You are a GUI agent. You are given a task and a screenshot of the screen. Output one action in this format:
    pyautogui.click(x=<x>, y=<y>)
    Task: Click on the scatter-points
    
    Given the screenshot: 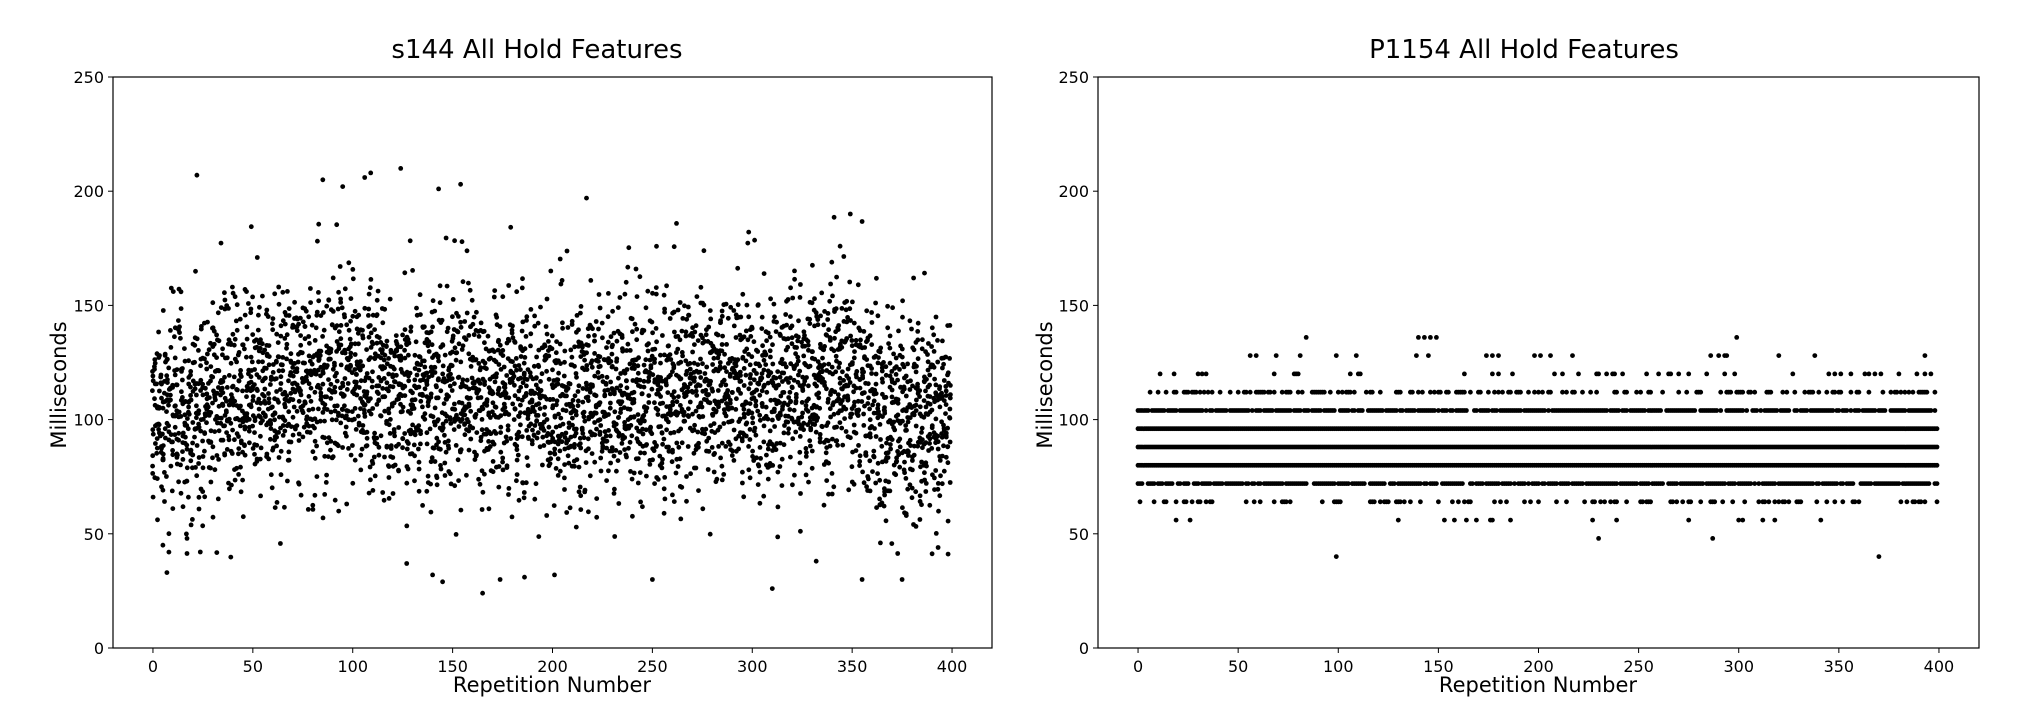 What is the action you would take?
    pyautogui.click(x=1537, y=447)
    